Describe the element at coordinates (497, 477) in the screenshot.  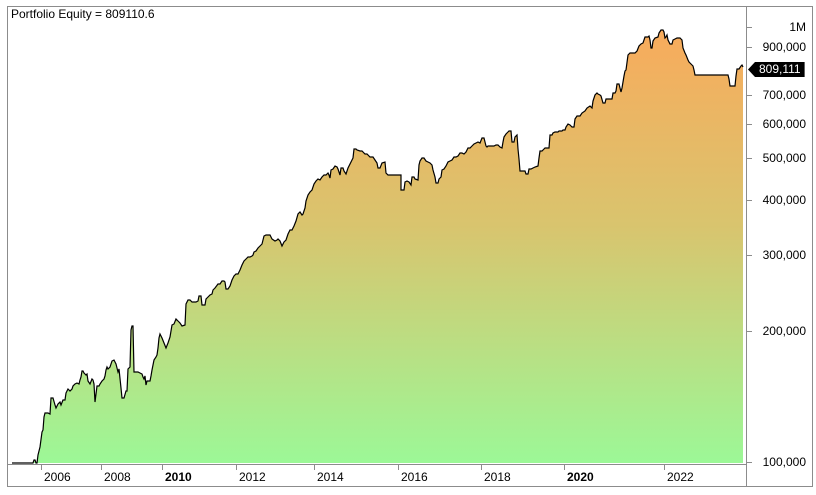
I see `x-label-2018: 2018` at that location.